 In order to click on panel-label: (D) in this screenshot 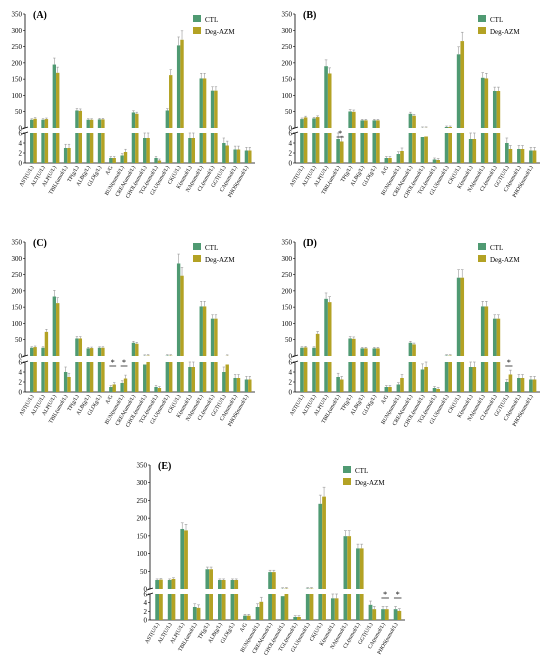, I will do `click(310, 243)`.